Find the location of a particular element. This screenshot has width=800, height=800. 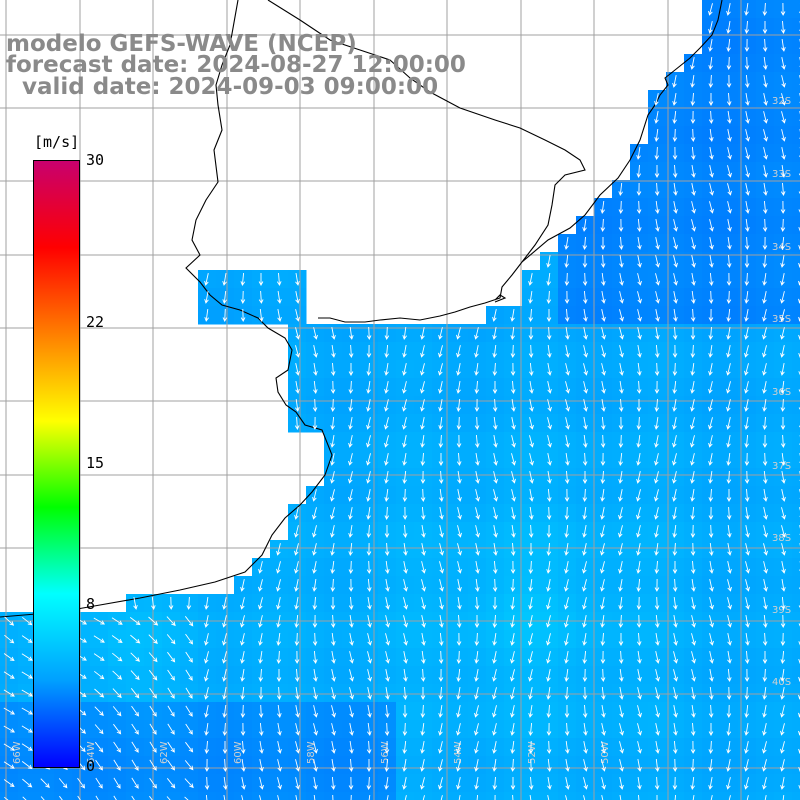

latitude-label: 39S is located at coordinates (781, 610).